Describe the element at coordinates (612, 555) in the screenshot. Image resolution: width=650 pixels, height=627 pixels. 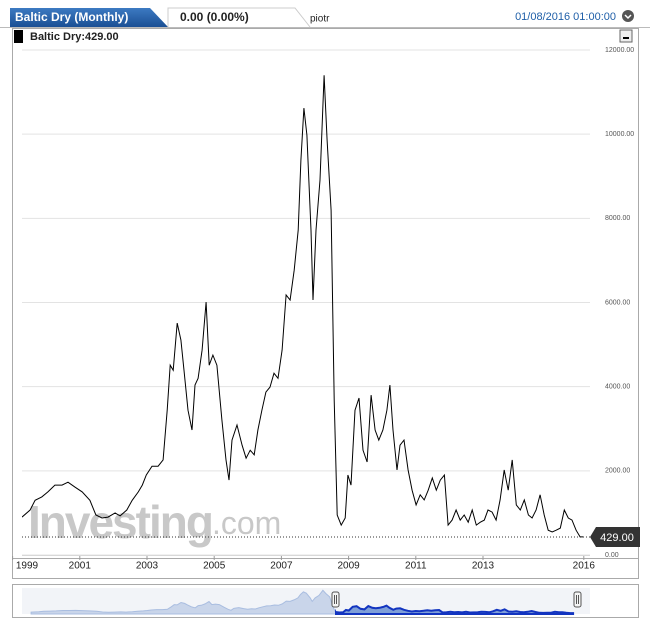
I see `y-tick-label: 0.00` at that location.